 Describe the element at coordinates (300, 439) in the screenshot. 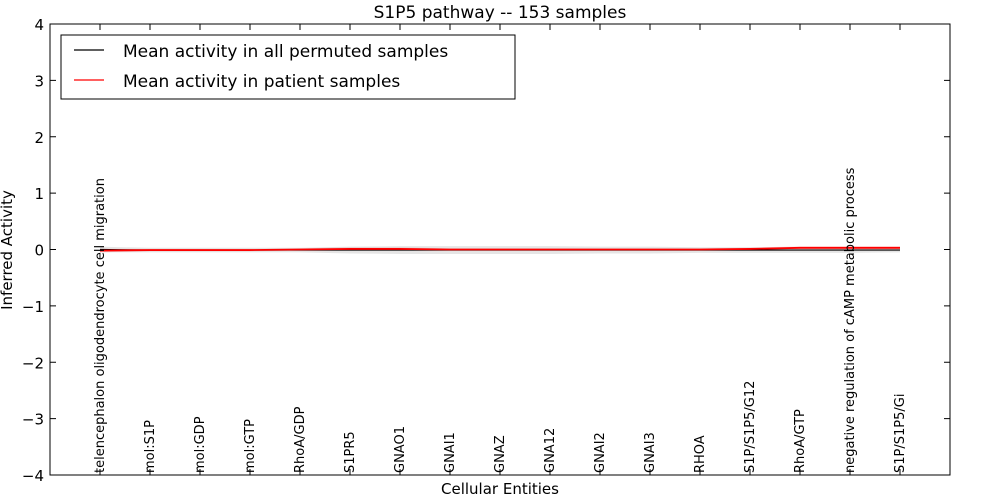

I see `x-tick-label: RhoA/GDP` at that location.